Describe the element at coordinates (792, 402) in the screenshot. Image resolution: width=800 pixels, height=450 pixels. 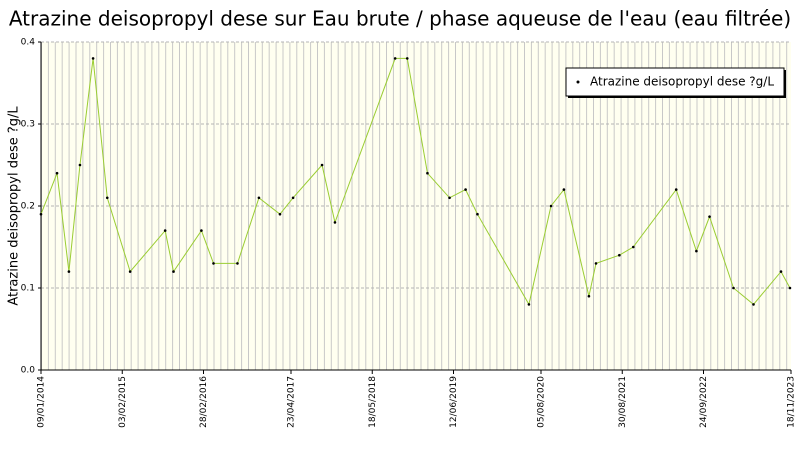
I see `x-tick-label: 18/11/2023` at that location.